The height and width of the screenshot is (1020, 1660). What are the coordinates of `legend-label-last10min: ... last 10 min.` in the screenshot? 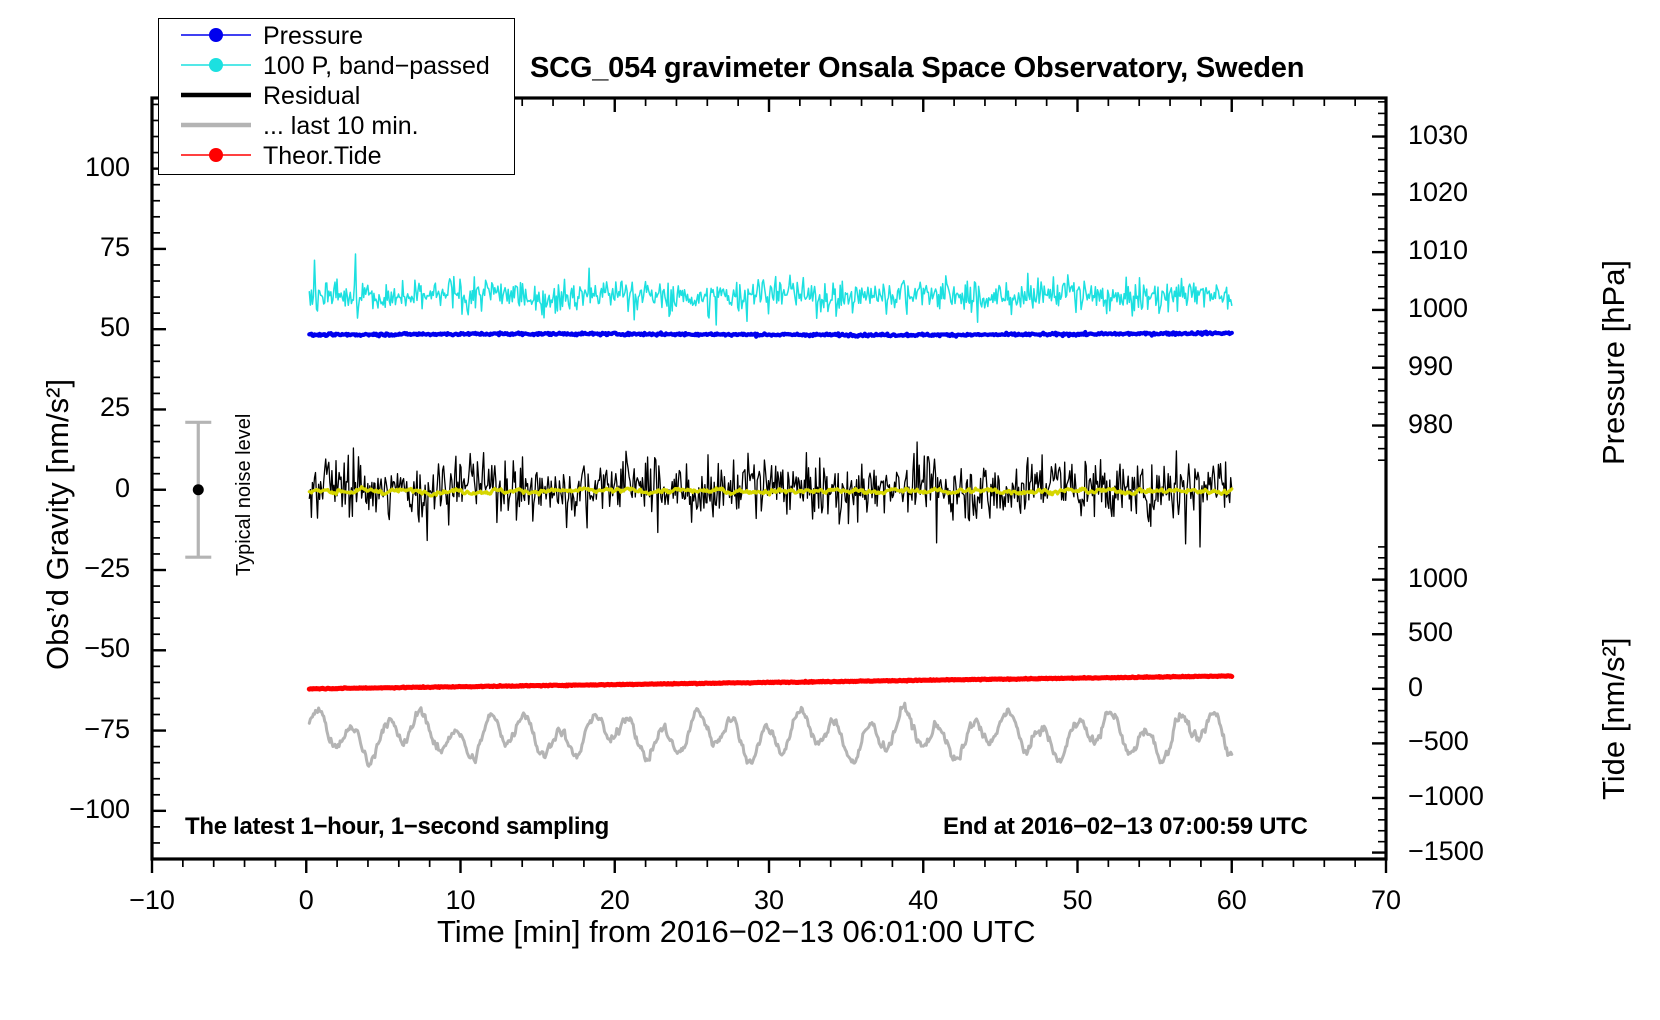 It's located at (341, 126).